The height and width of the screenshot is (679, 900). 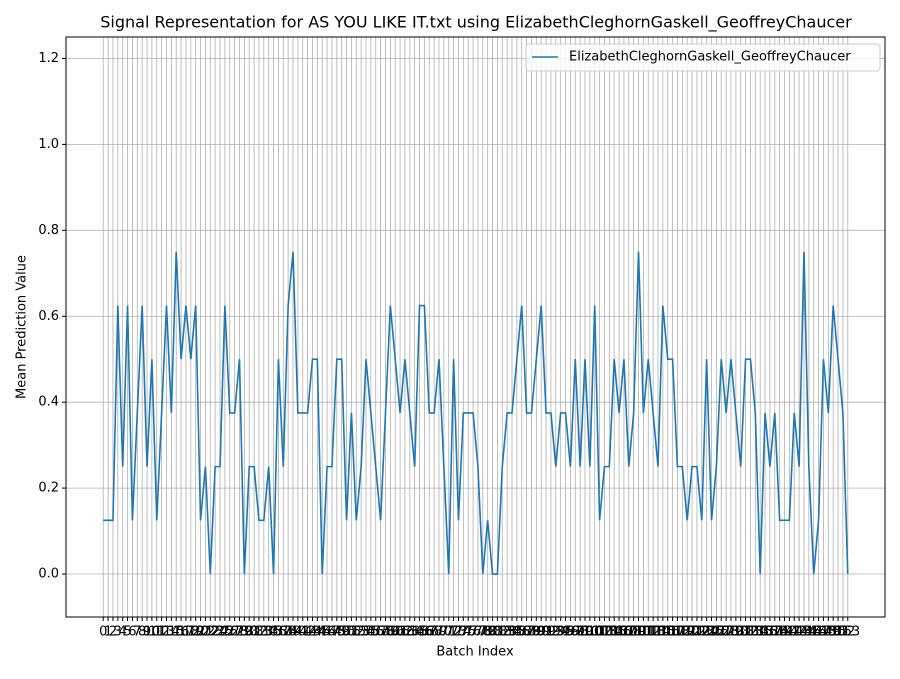 What do you see at coordinates (254, 632) in the screenshot?
I see `x-tick-label: 31` at bounding box center [254, 632].